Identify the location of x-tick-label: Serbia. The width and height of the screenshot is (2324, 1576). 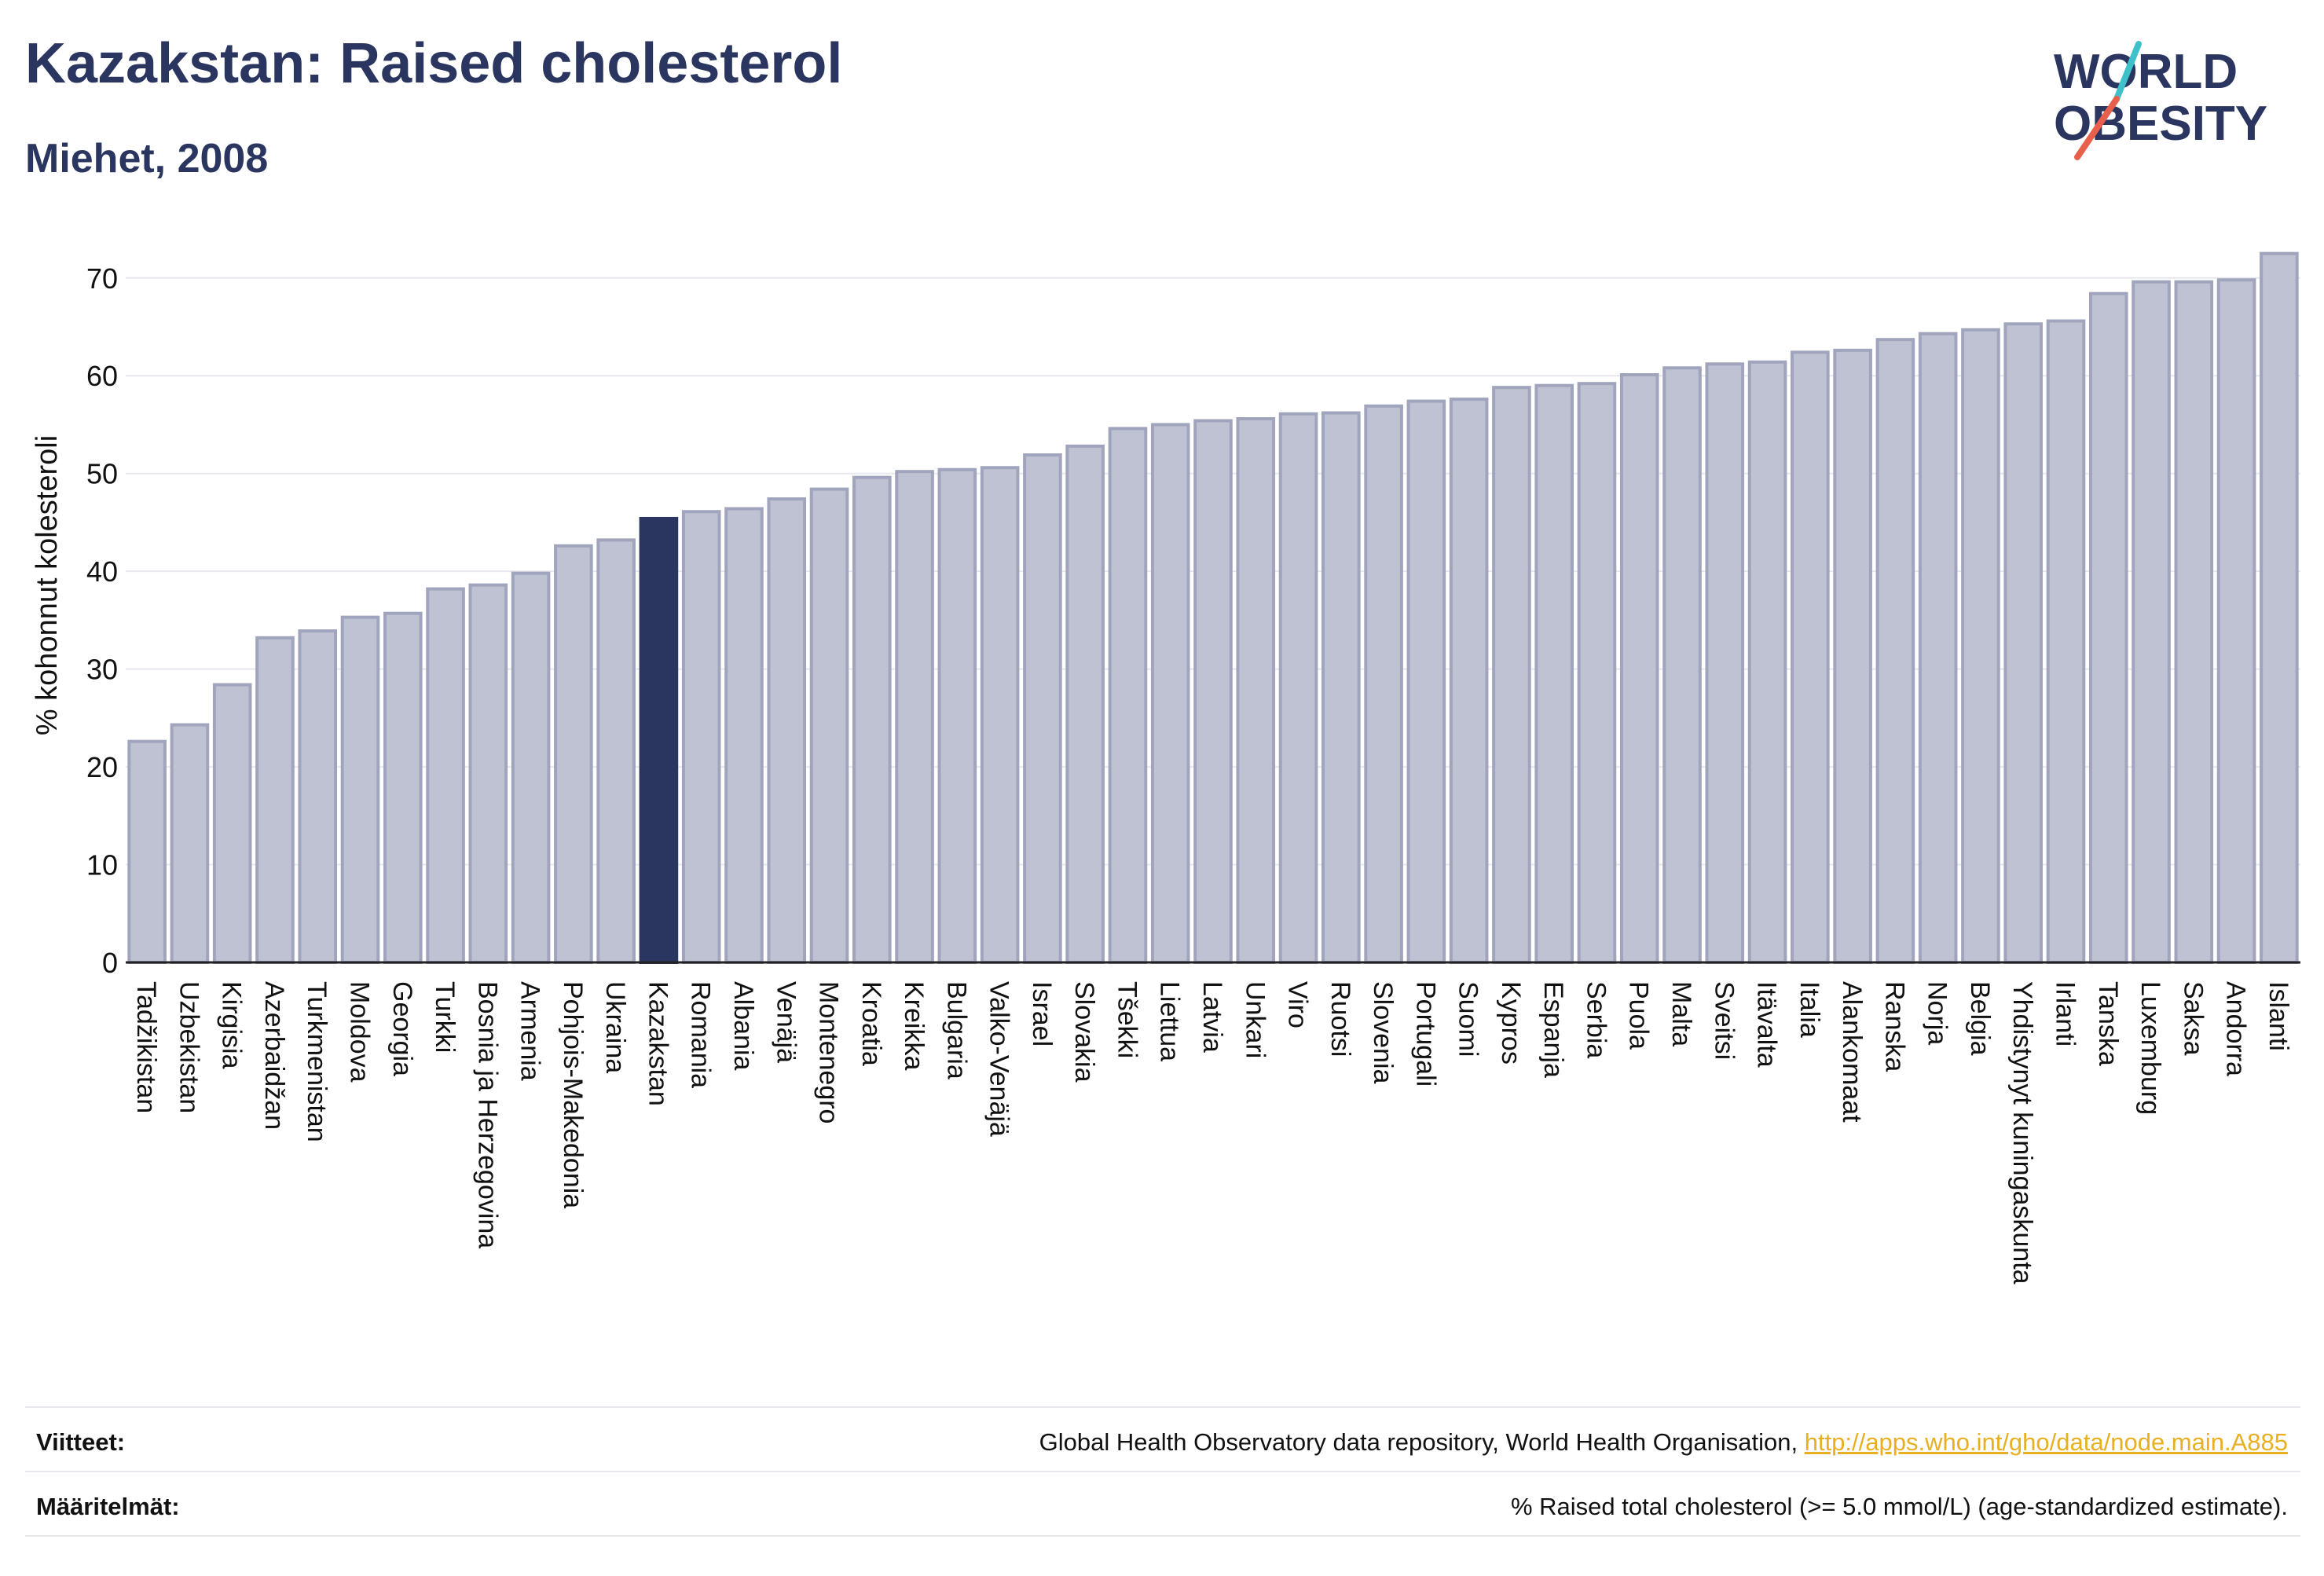
(1596, 1019).